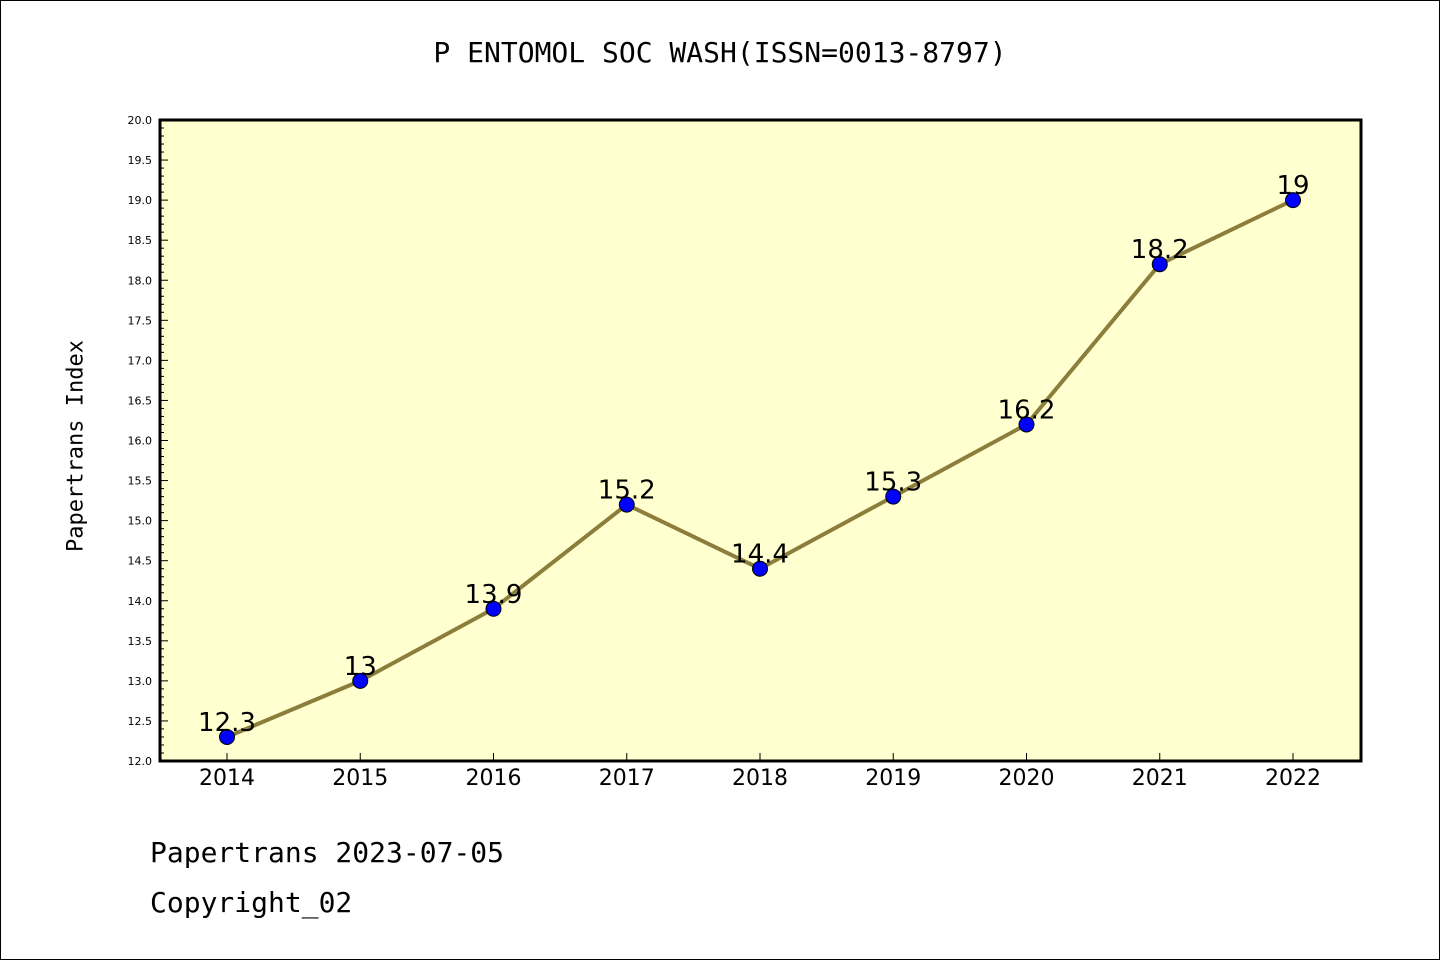 The width and height of the screenshot is (1440, 960). I want to click on data-label: 15.3, so click(893, 483).